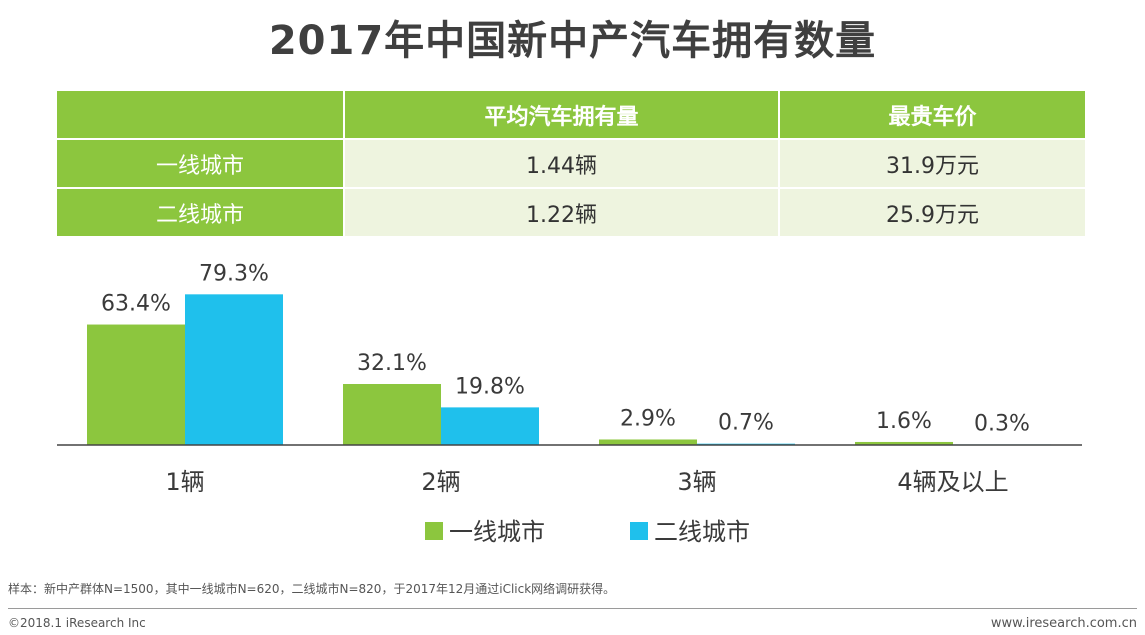 This screenshot has height=635, width=1145. Describe the element at coordinates (572, 41) in the screenshot. I see `page-title: 2017年中国新中产汽车拥有数量` at that location.